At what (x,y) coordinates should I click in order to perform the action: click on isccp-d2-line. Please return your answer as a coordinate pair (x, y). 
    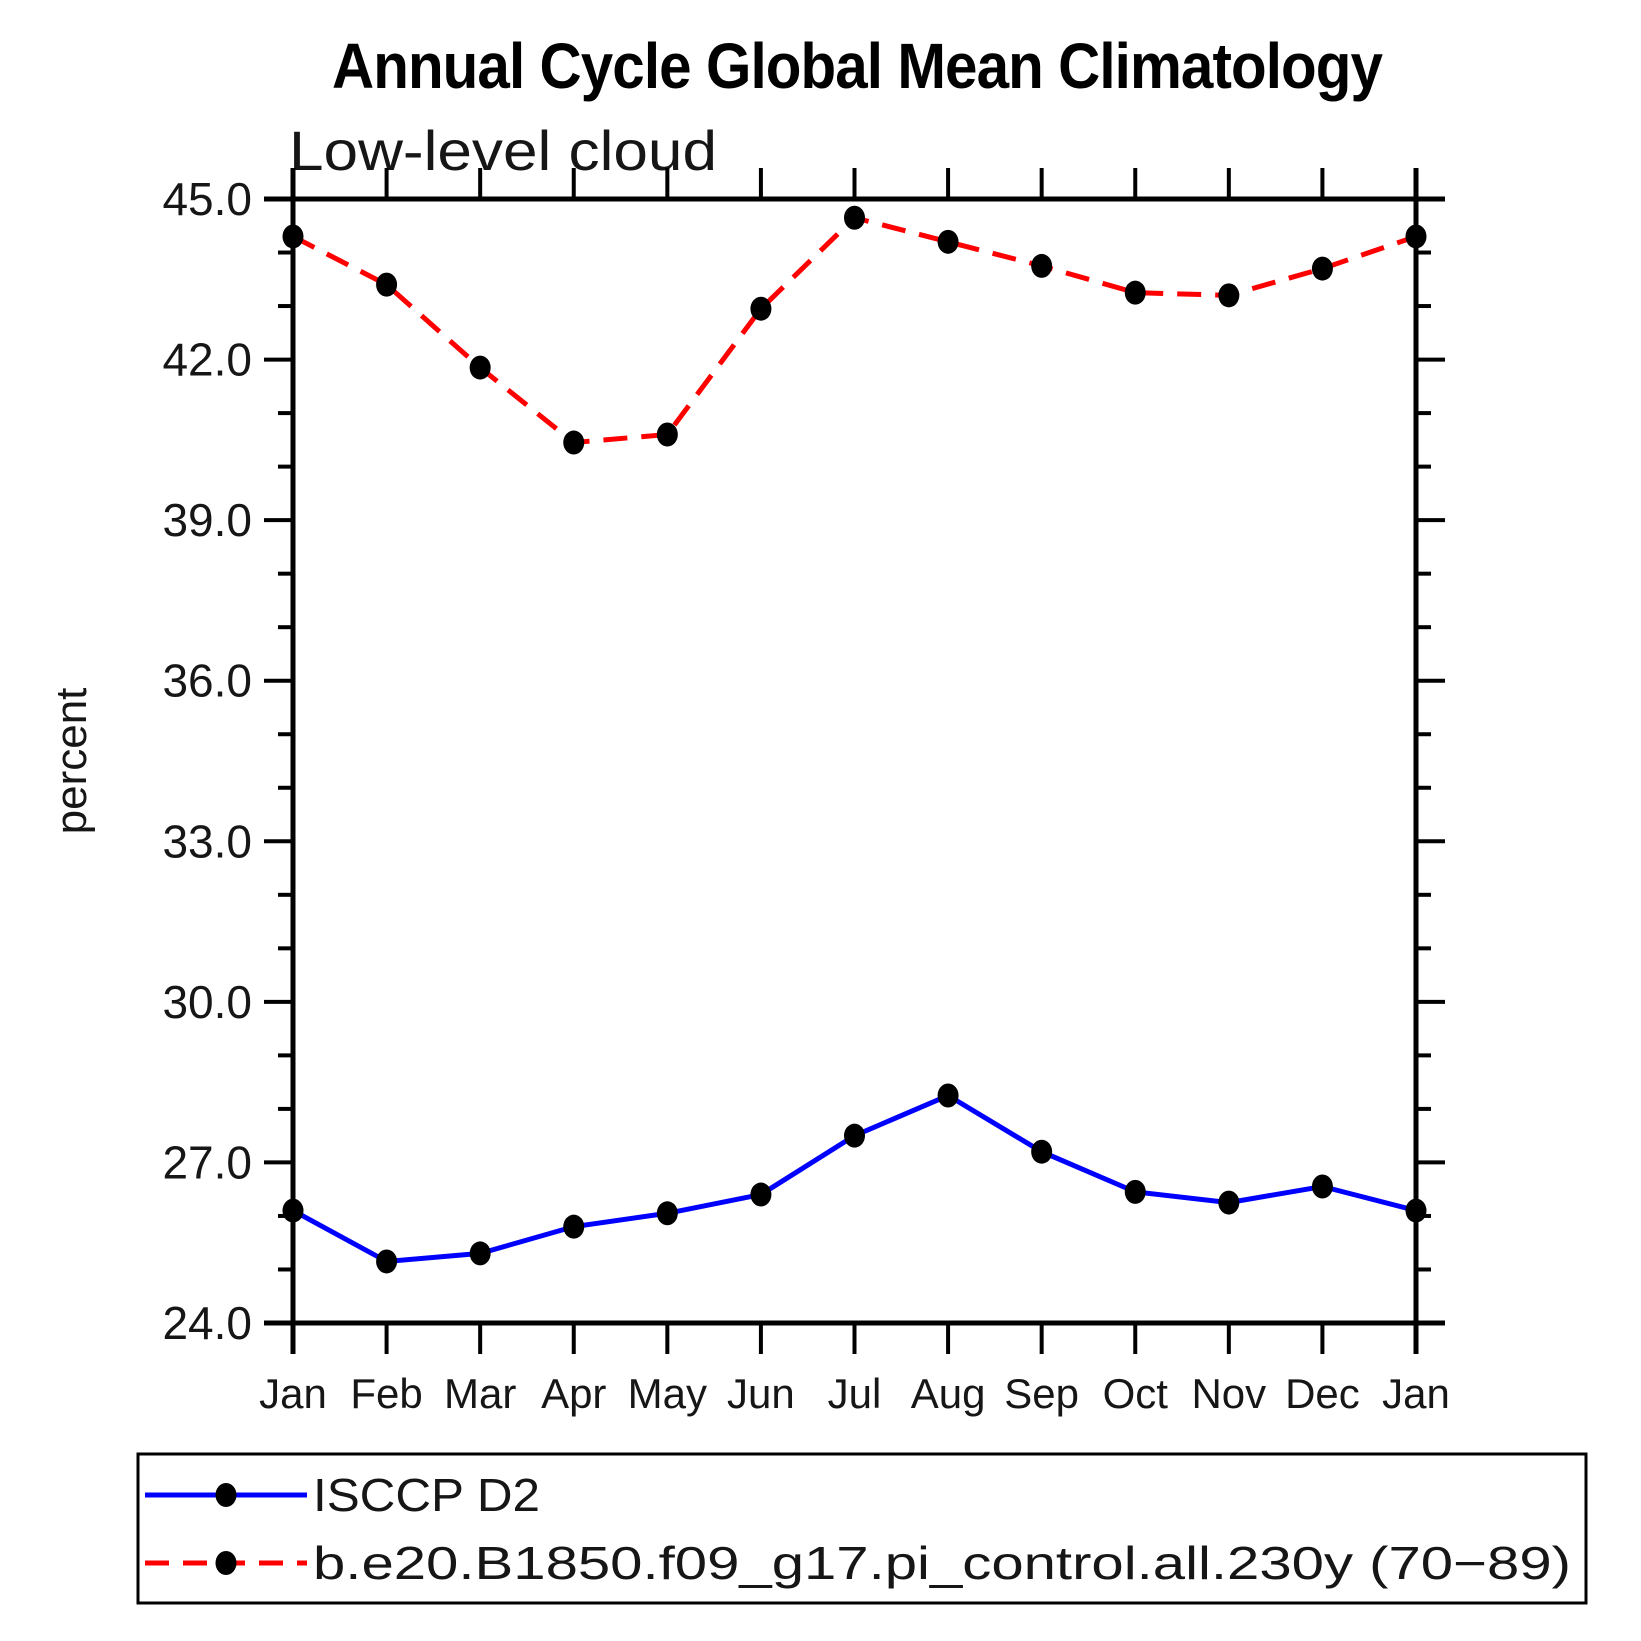
    Looking at the image, I should click on (854, 1178).